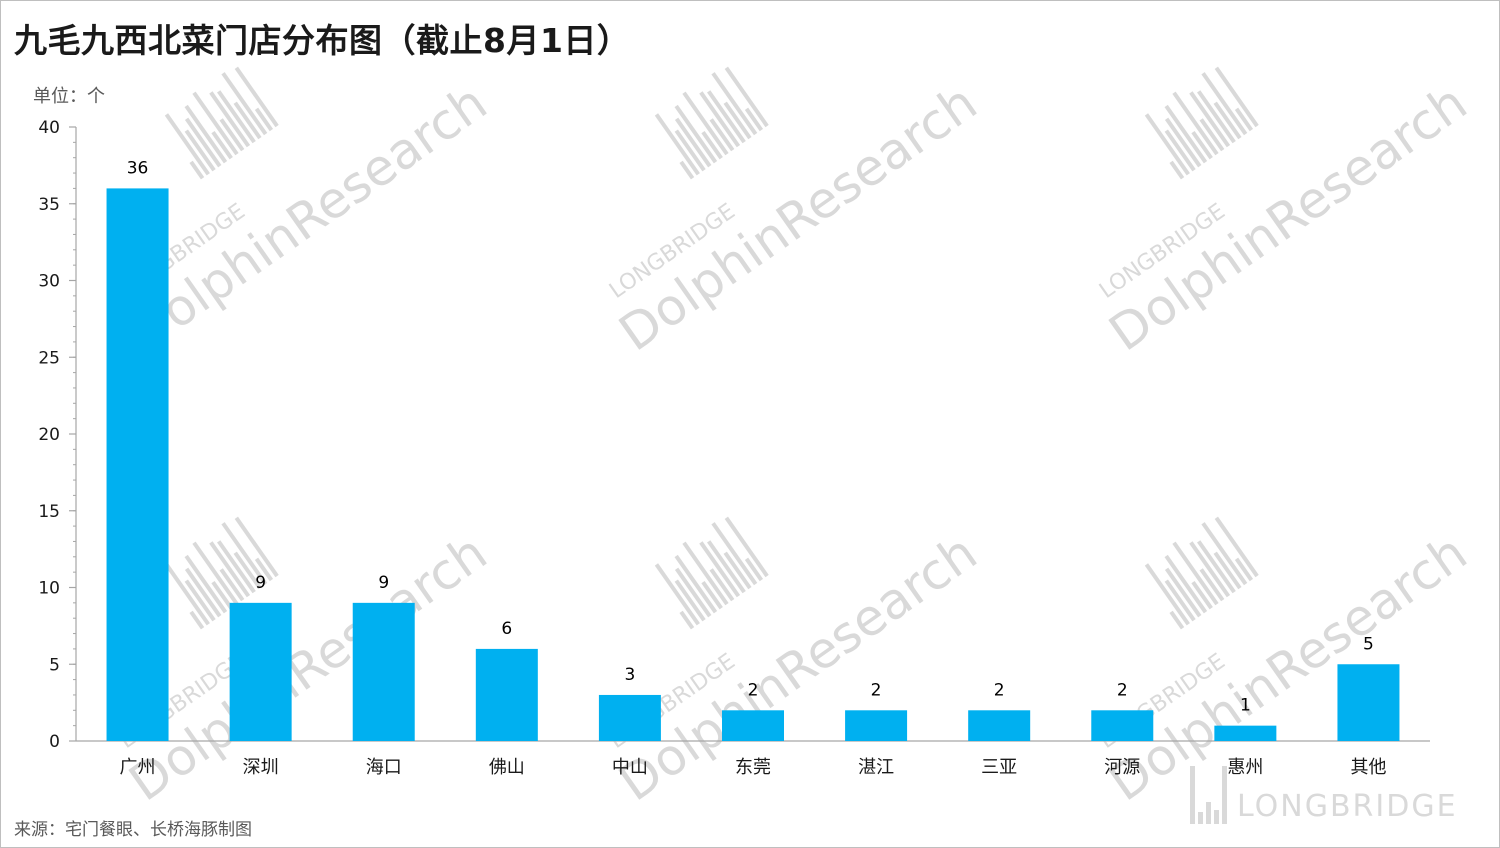  Describe the element at coordinates (261, 767) in the screenshot. I see `x-tick-label: 深圳` at that location.